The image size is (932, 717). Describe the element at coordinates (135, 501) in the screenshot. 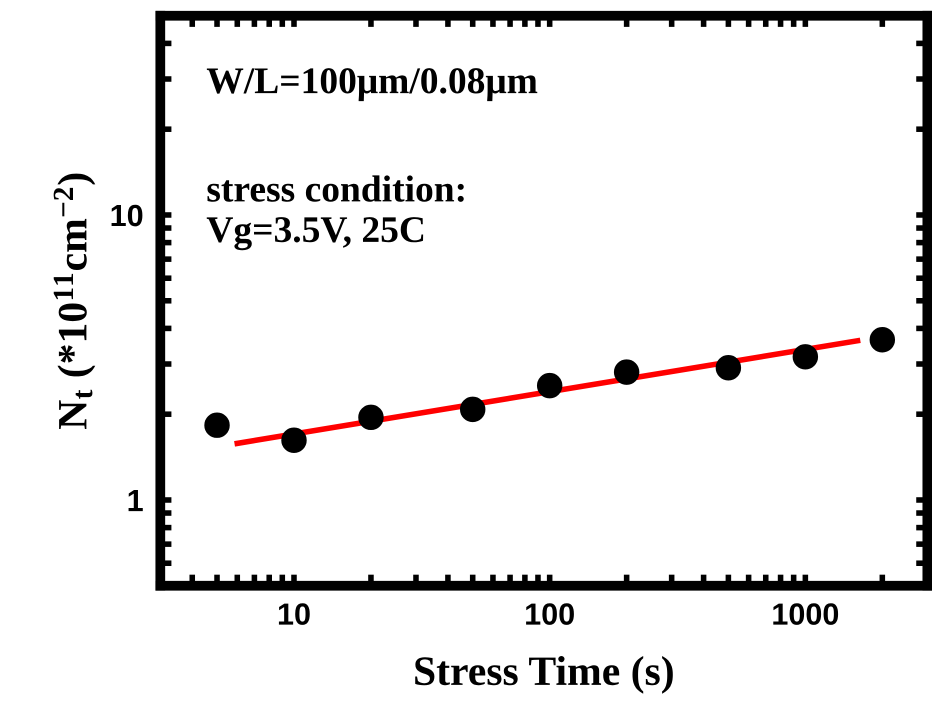

I see `y-tick-label: 1` at that location.